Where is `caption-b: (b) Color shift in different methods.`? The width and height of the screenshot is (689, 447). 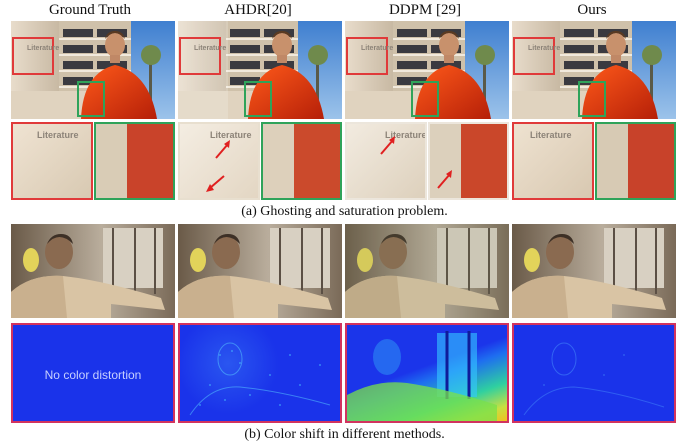
caption-b: (b) Color shift in different methods. is located at coordinates (344, 434).